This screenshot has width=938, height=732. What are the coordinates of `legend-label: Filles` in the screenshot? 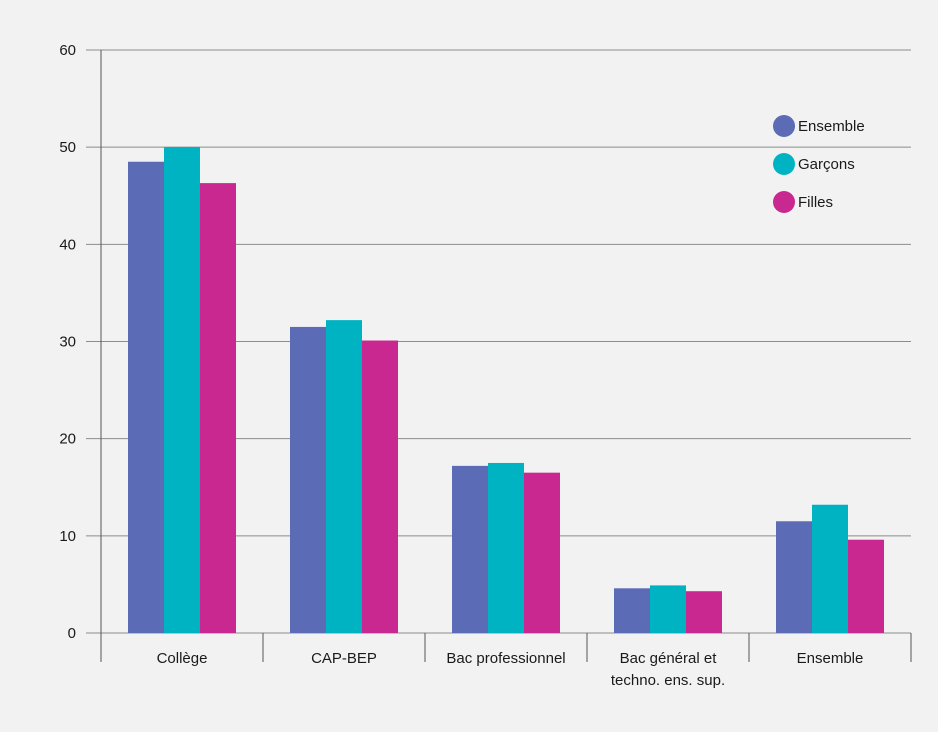 It's located at (815, 202).